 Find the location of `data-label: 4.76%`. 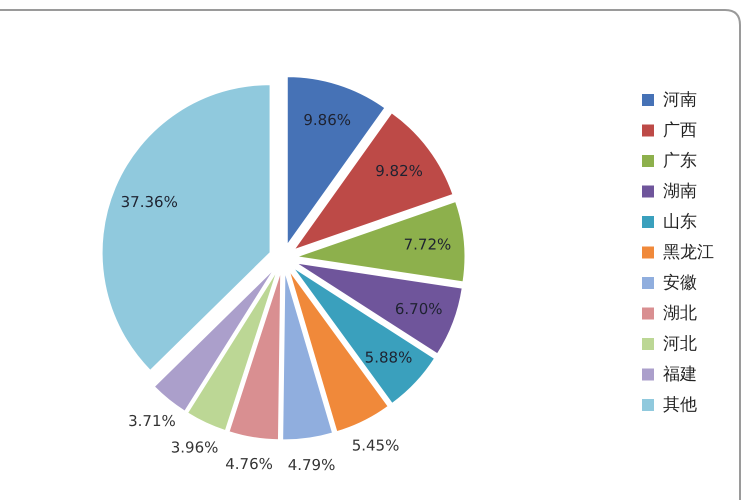

data-label: 4.76% is located at coordinates (249, 464).